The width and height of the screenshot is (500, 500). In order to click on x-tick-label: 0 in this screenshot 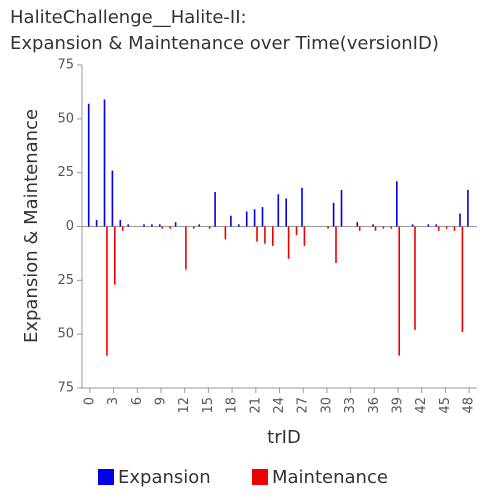, I will do `click(89, 401)`.